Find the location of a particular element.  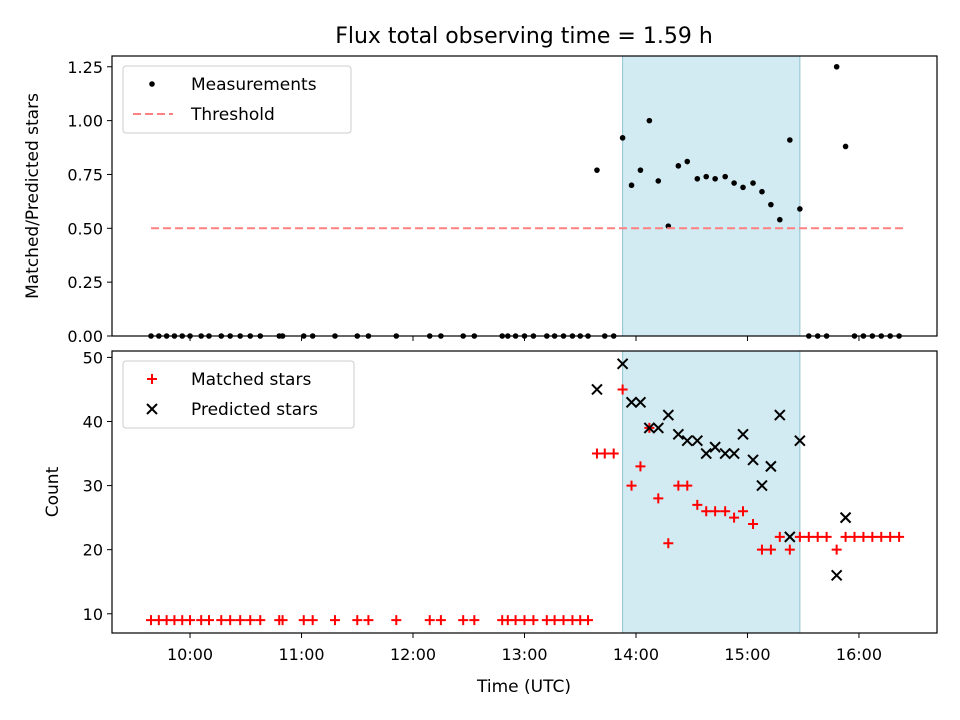

x-tick-label: 14:00 is located at coordinates (636, 654).